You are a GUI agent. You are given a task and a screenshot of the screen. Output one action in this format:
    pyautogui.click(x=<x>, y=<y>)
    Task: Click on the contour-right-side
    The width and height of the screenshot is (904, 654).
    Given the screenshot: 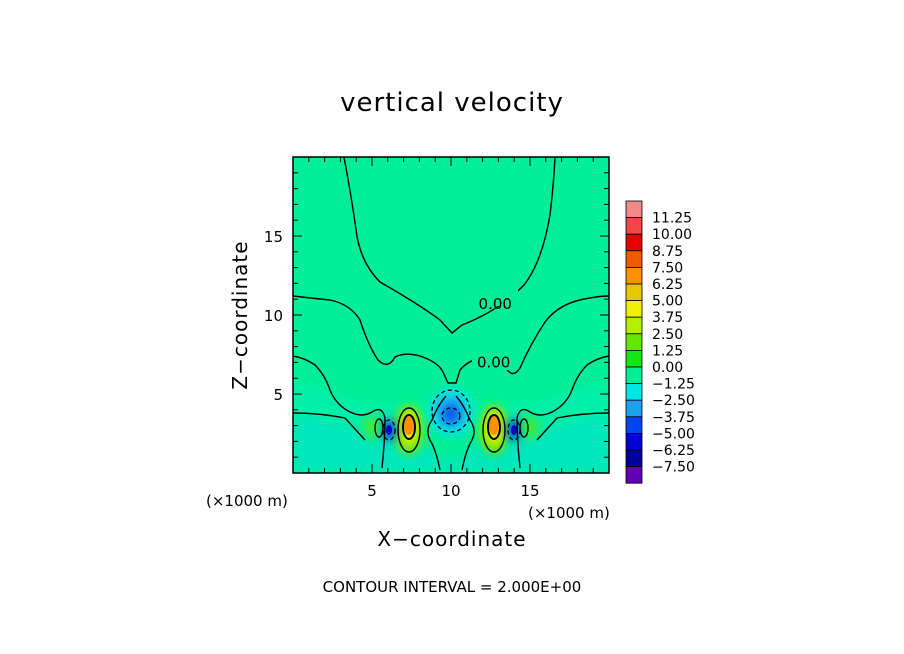 What is the action you would take?
    pyautogui.click(x=524, y=428)
    